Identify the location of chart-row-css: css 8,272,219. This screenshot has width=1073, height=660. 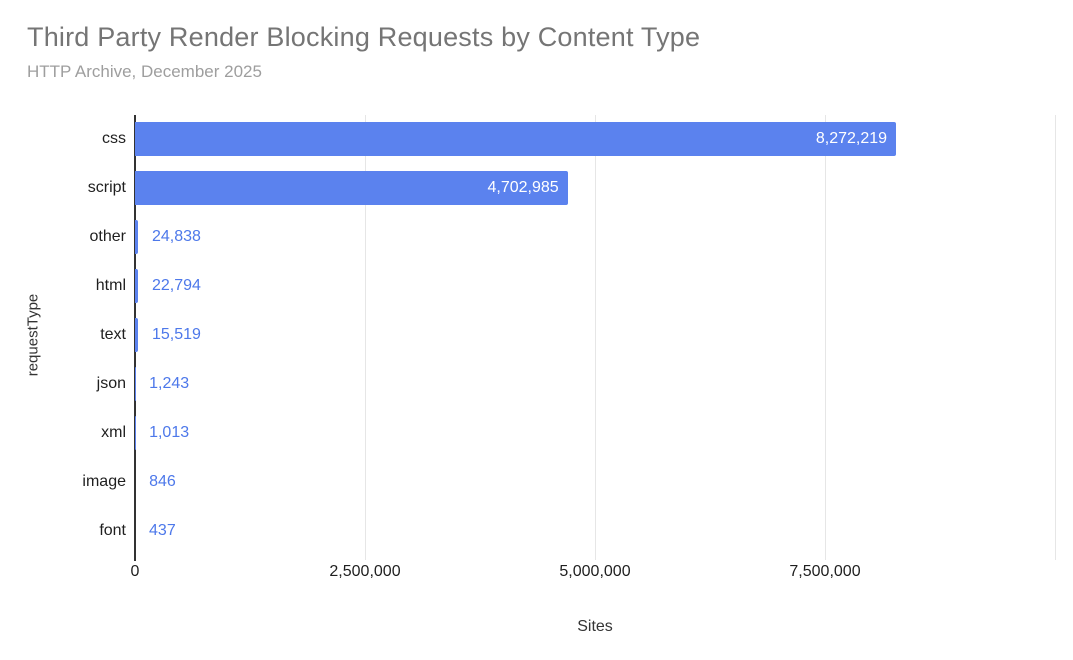
(578, 139).